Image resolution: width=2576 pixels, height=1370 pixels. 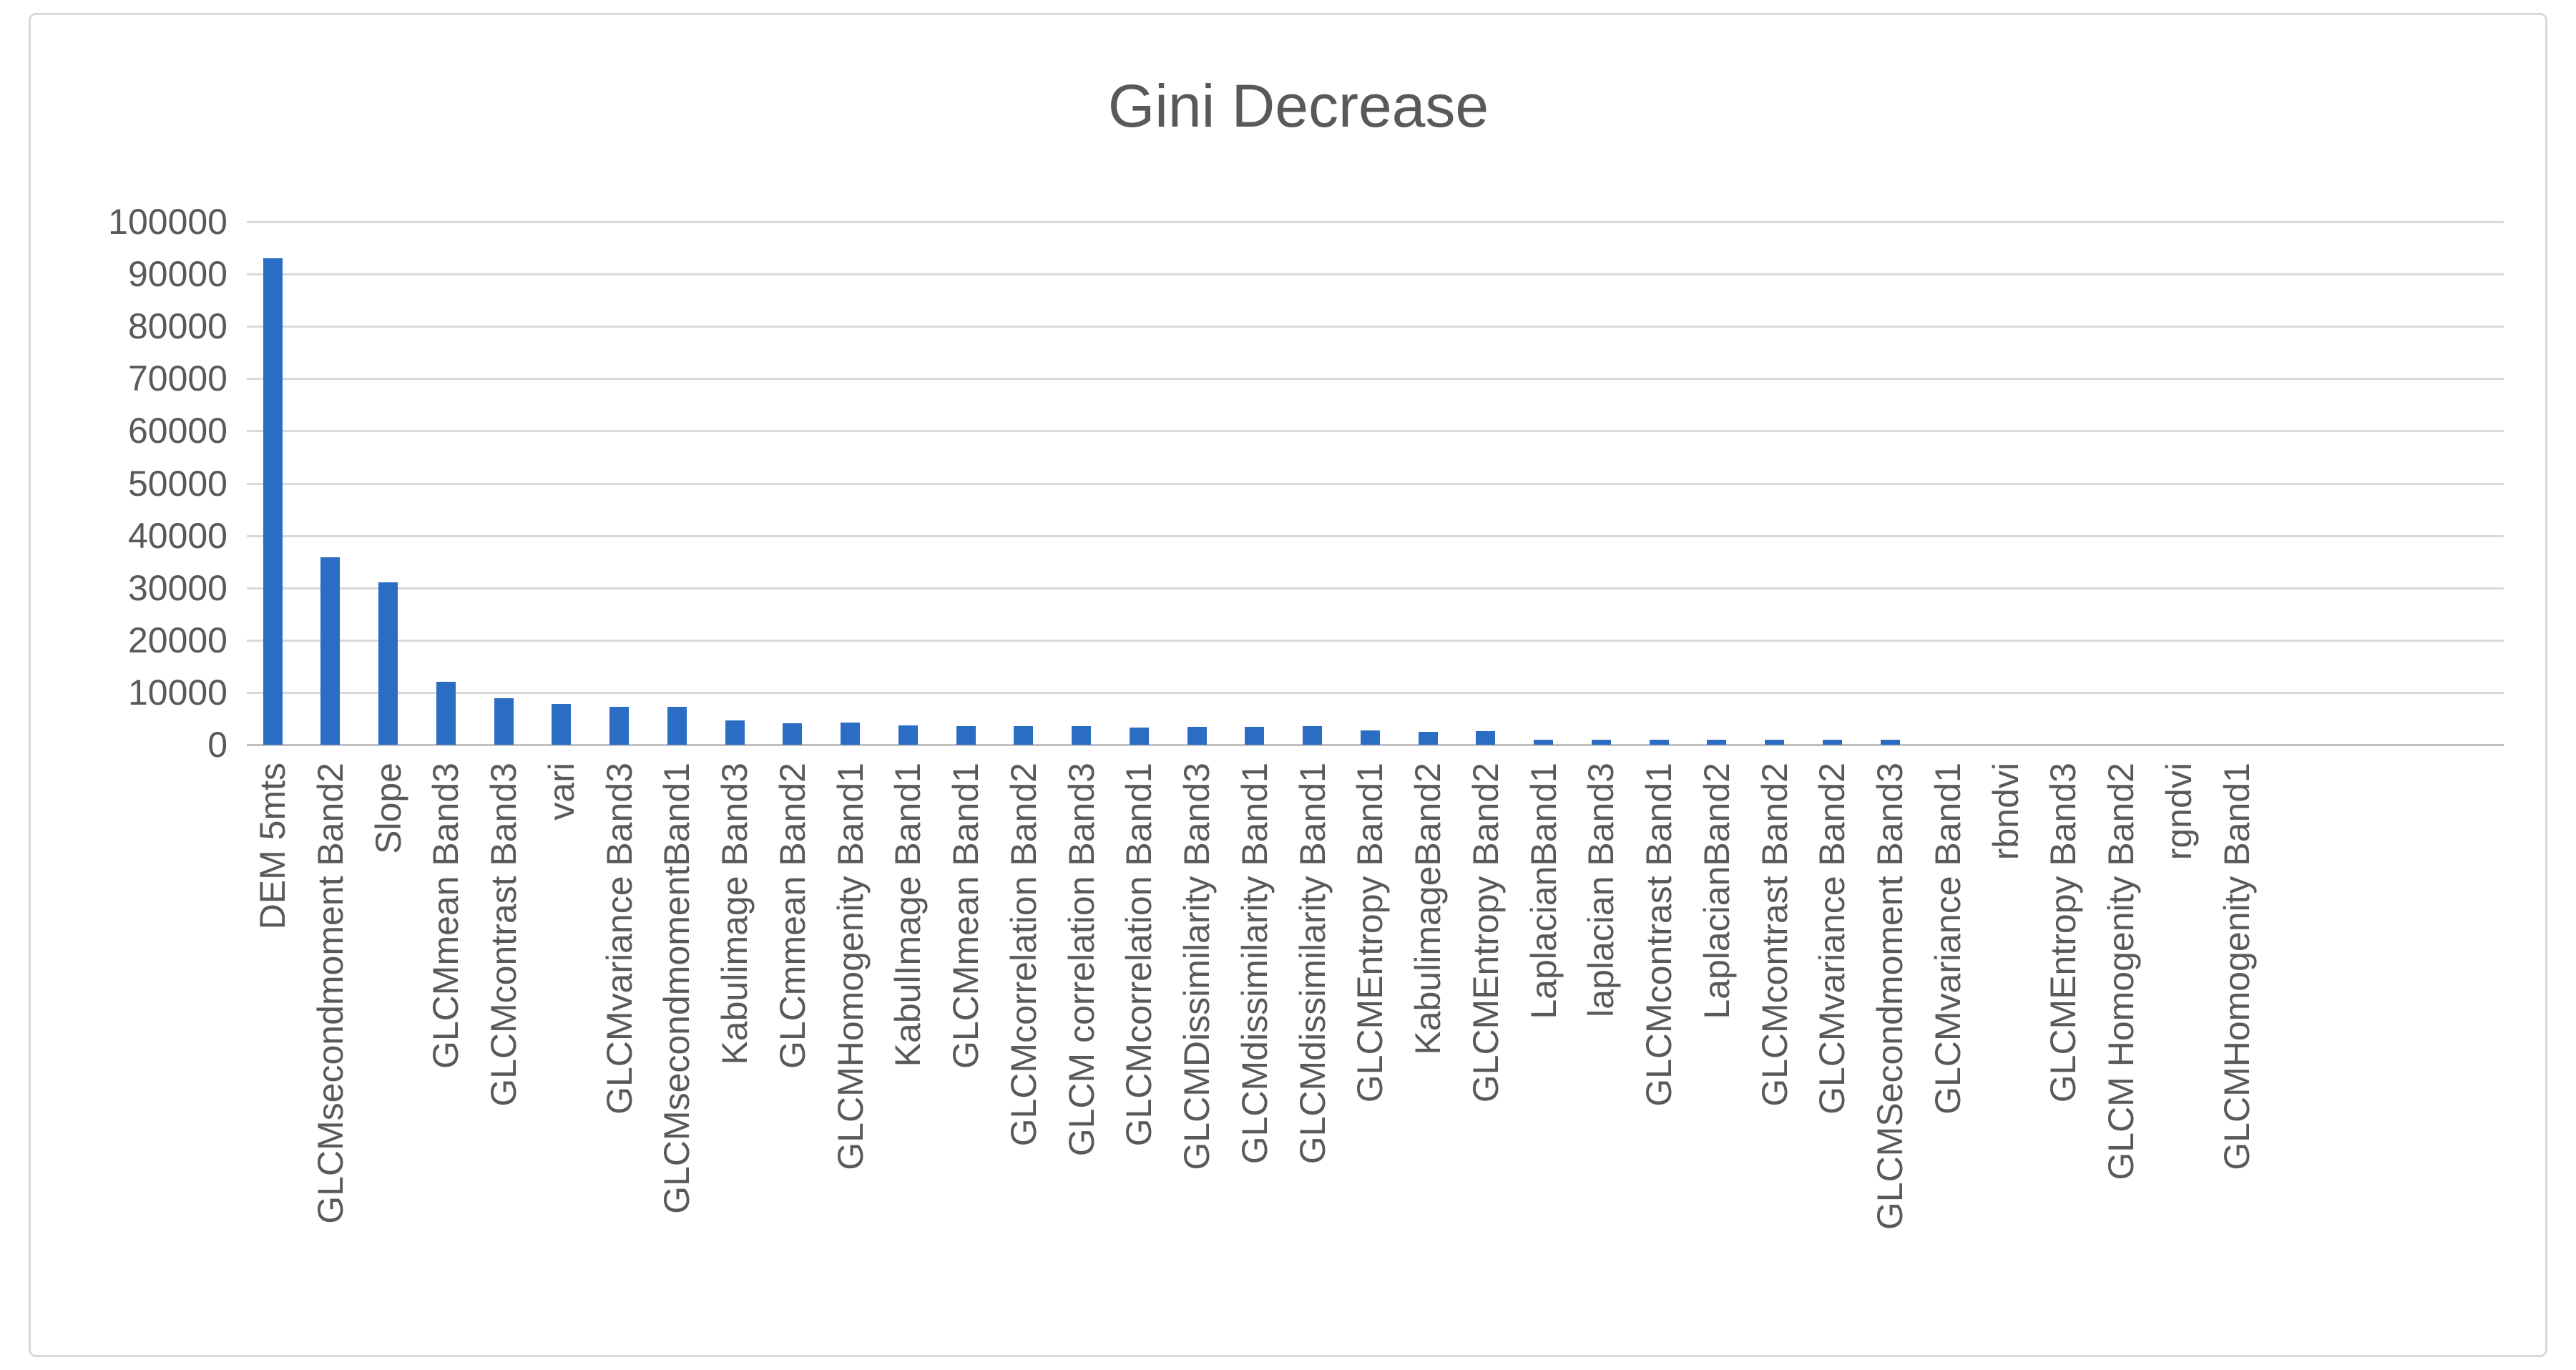 I want to click on y-axis-tick-label: 0, so click(x=217, y=745).